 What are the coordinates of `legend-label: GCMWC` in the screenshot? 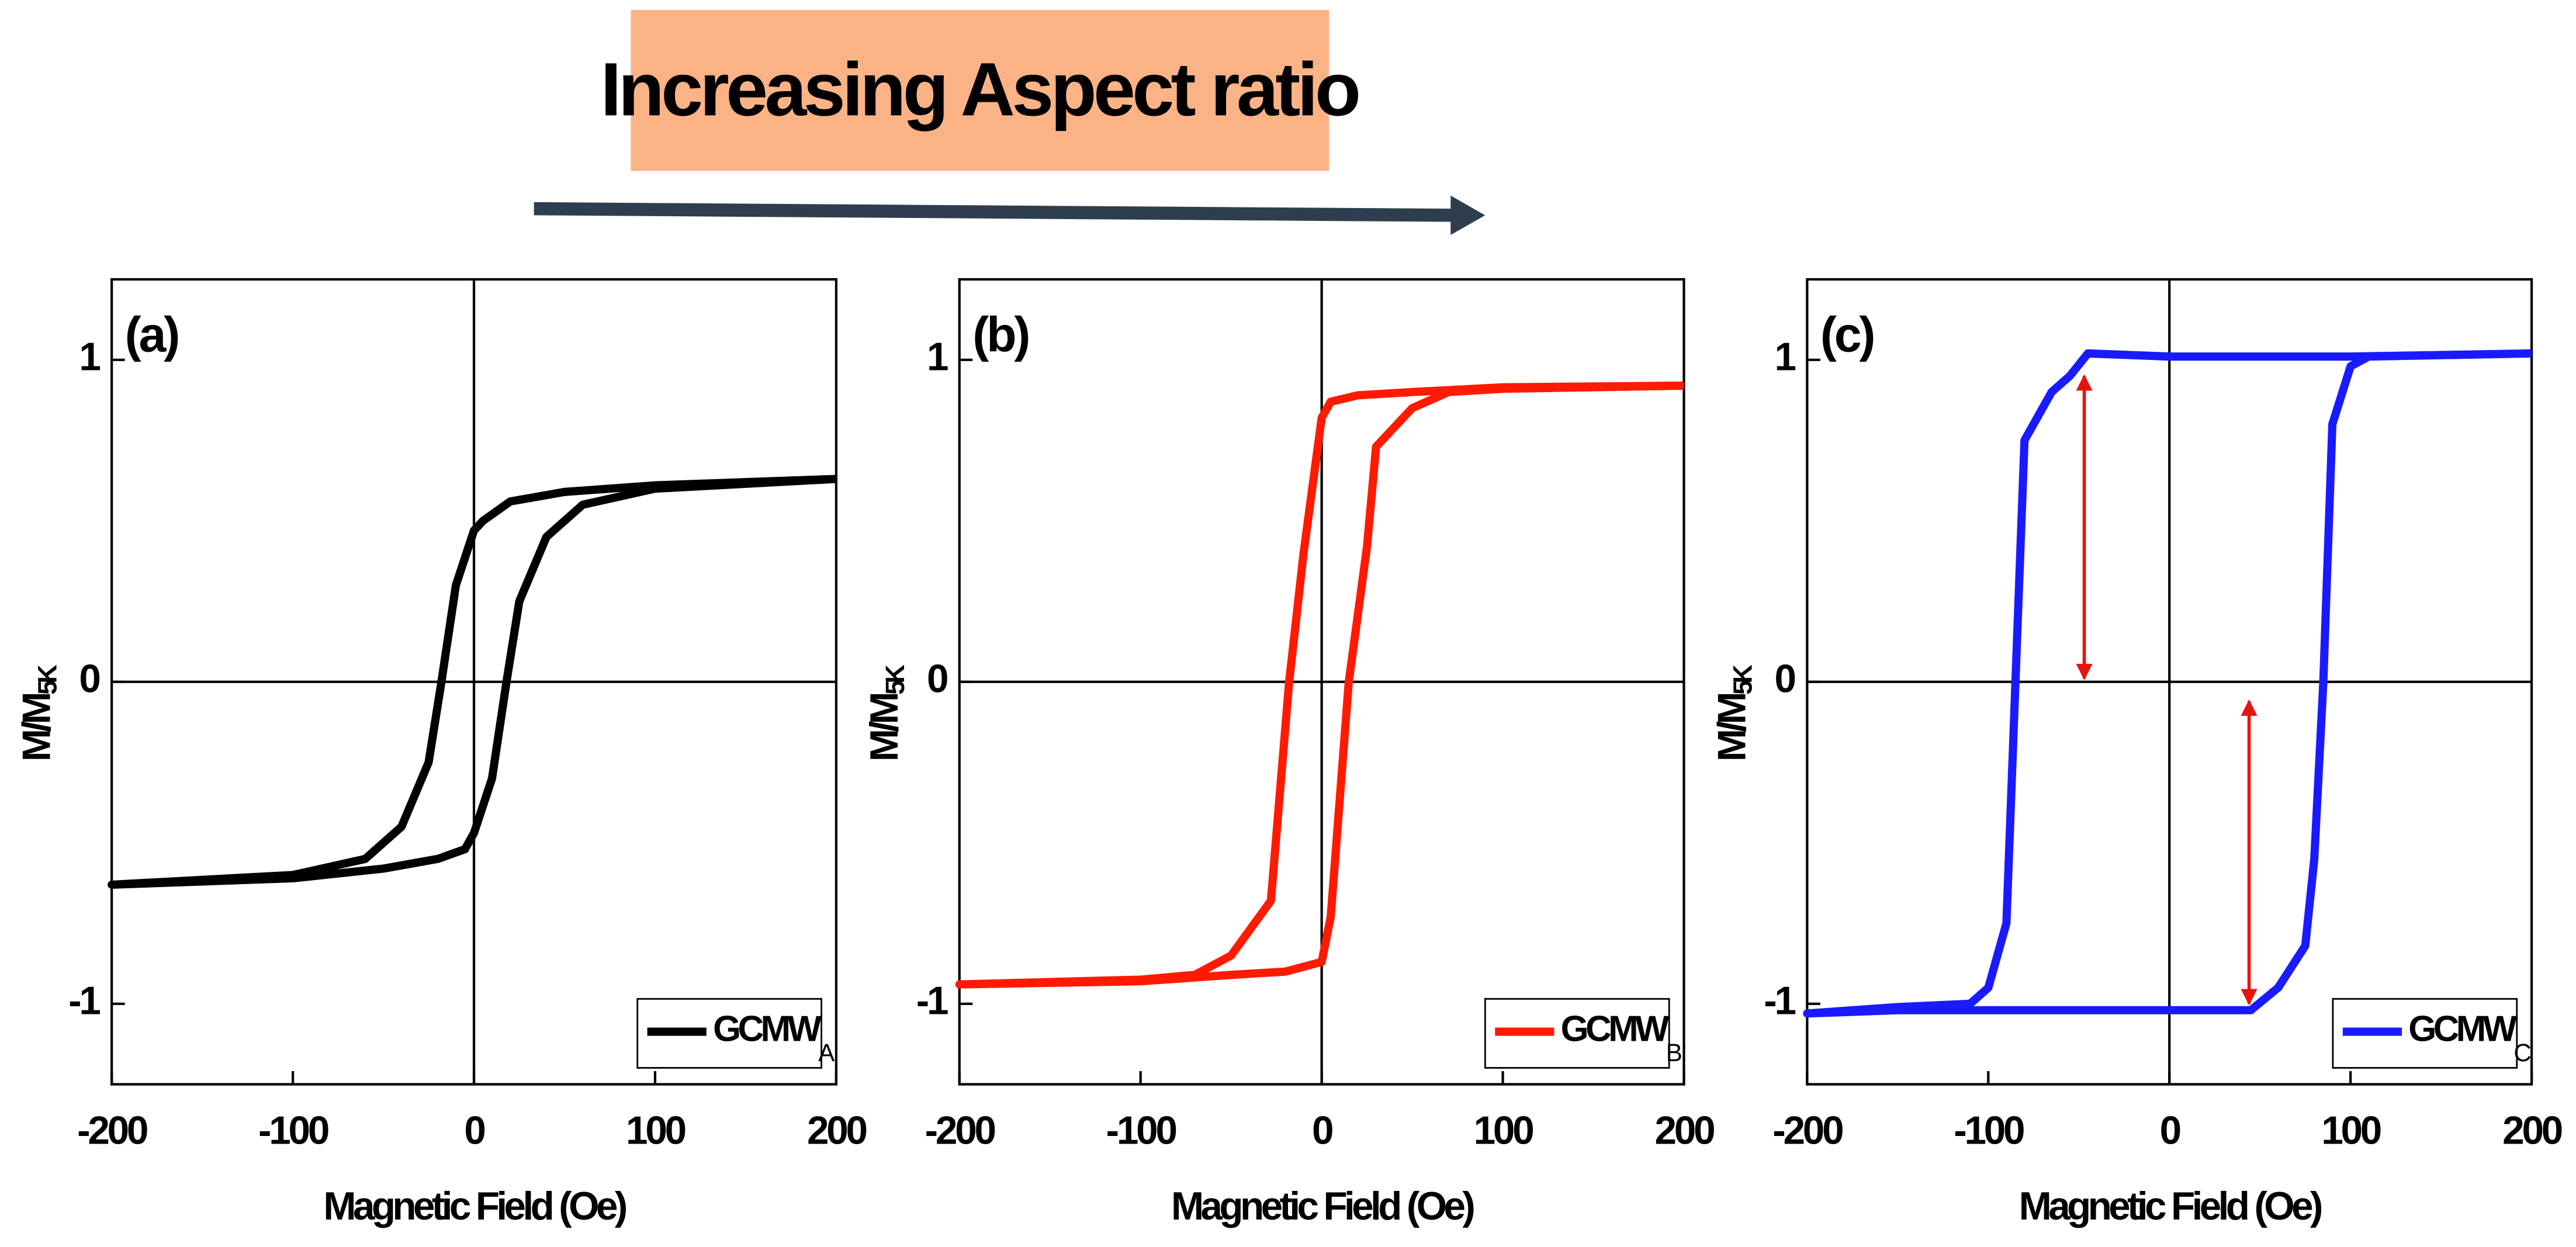 It's located at (2469, 1037).